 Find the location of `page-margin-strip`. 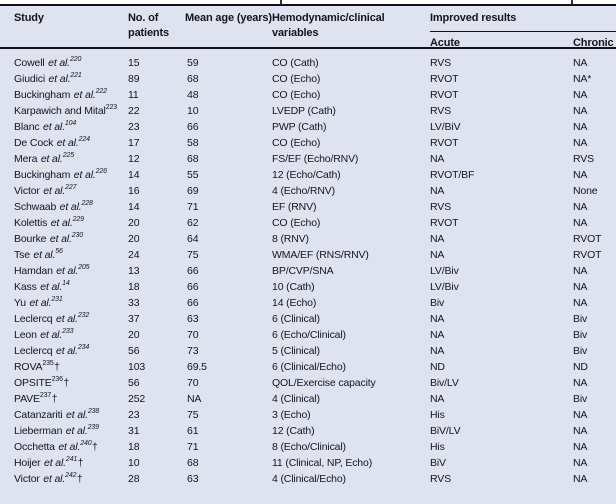

page-margin-strip is located at coordinates (308, 2).